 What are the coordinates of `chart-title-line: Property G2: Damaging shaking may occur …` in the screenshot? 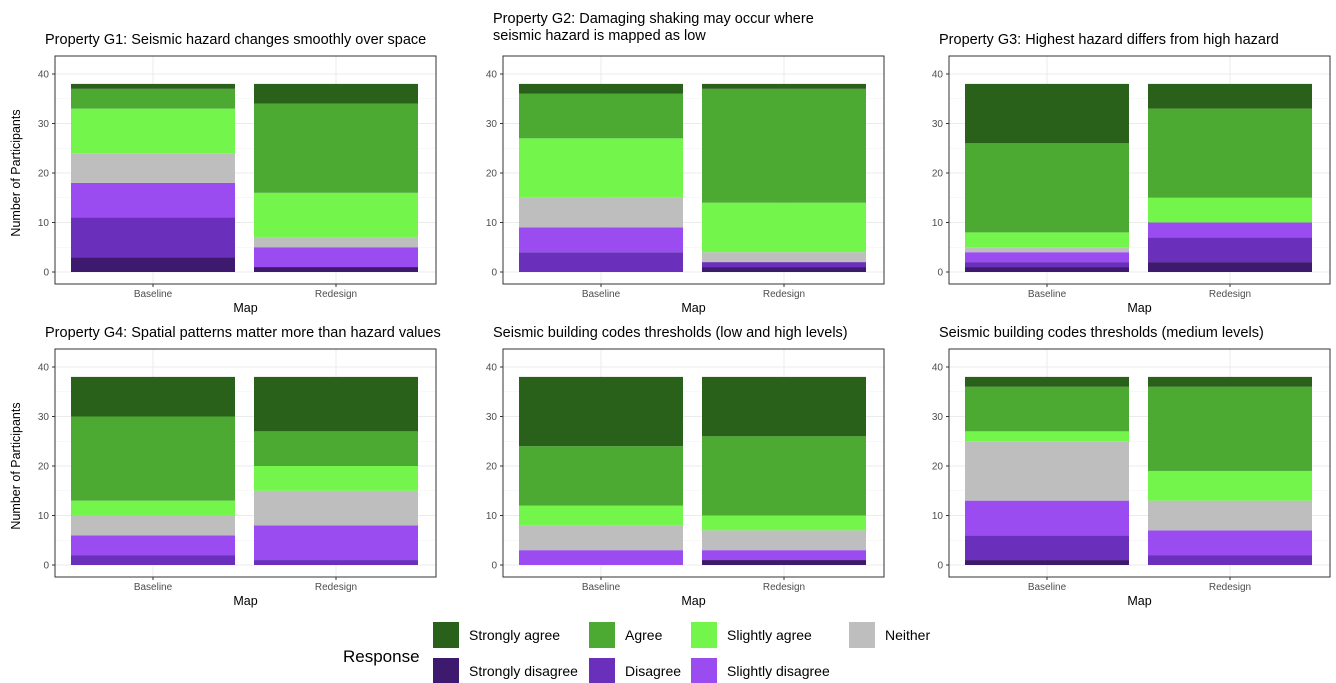 It's located at (653, 19).